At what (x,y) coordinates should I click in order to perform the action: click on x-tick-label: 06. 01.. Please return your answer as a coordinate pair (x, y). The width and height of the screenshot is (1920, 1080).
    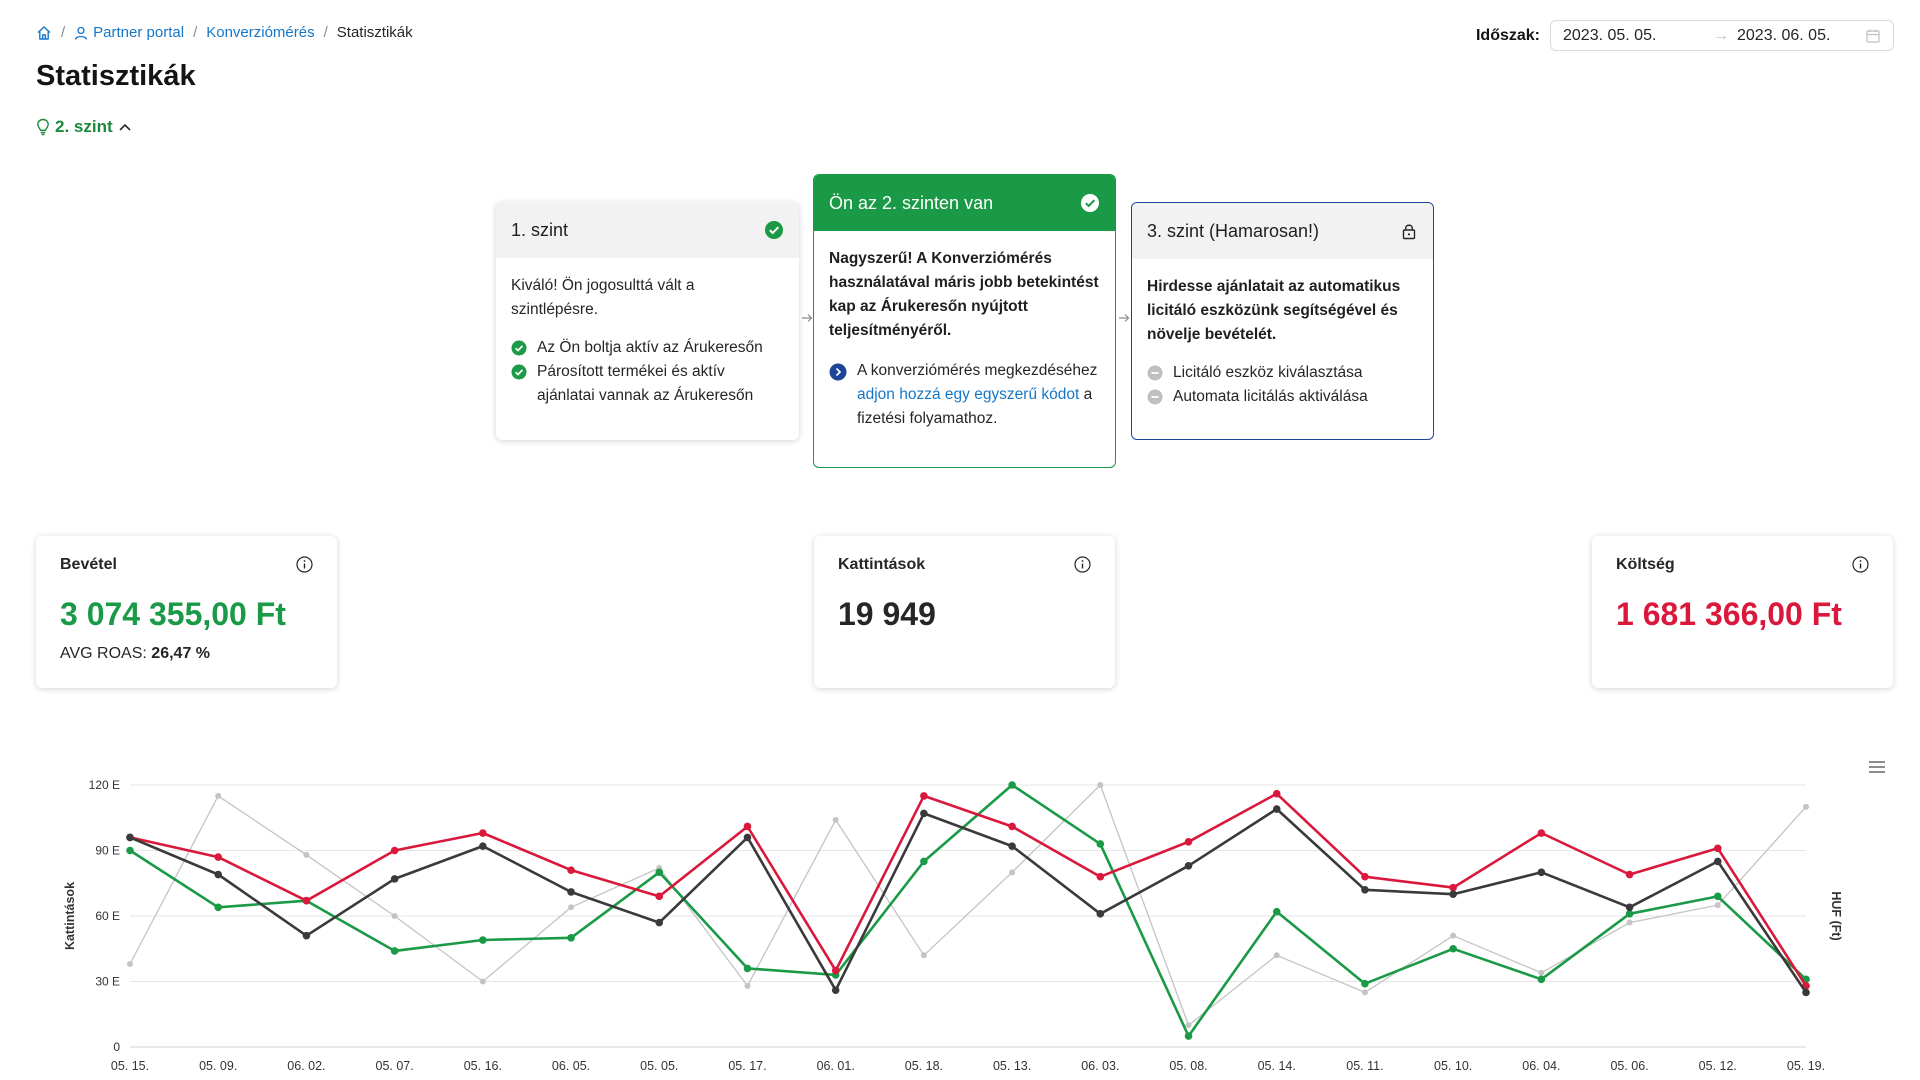
    Looking at the image, I should click on (836, 1066).